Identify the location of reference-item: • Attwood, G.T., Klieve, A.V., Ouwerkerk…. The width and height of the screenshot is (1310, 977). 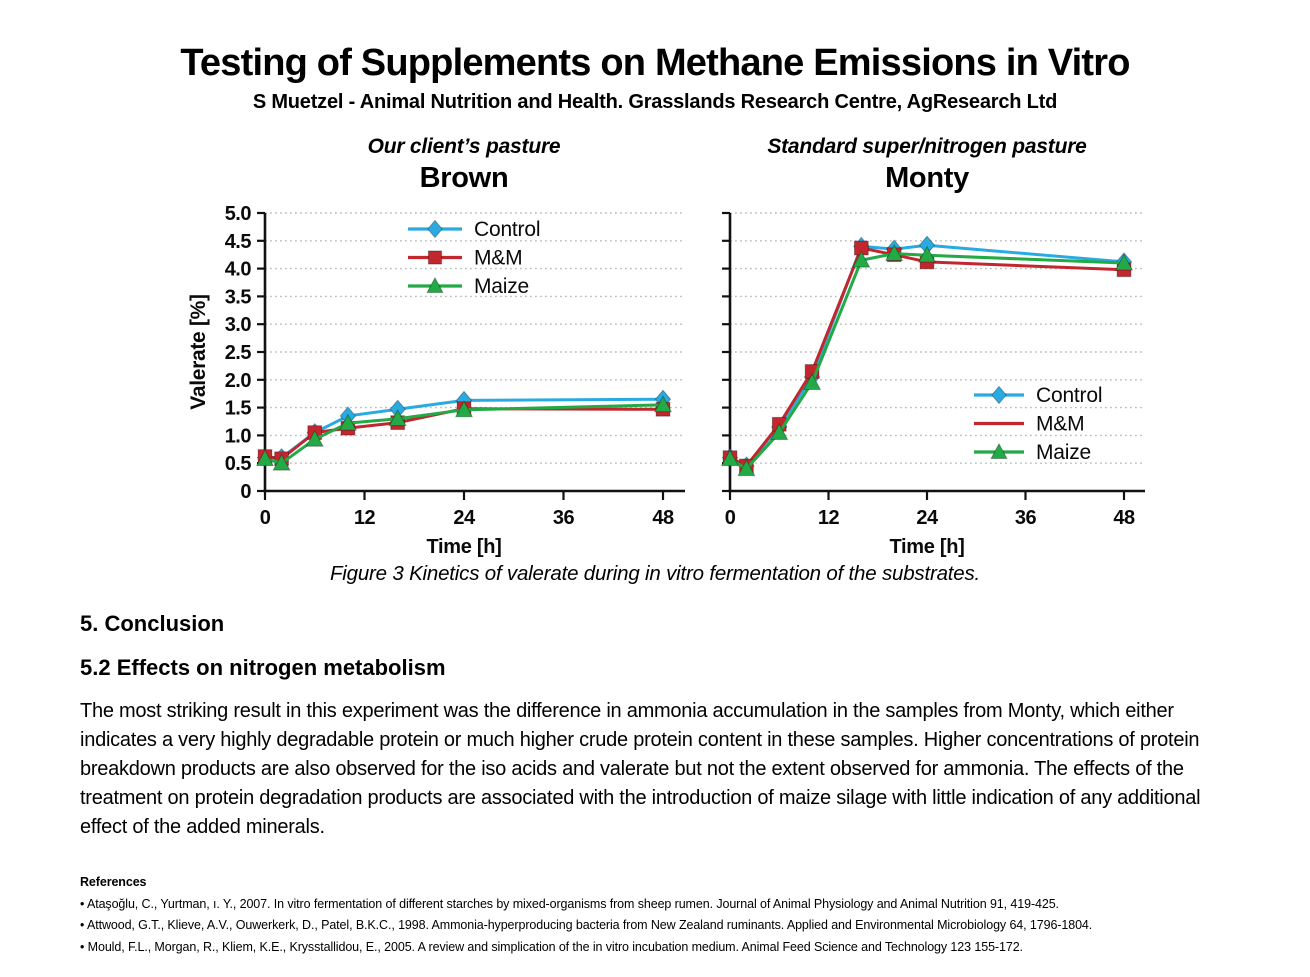
(586, 925).